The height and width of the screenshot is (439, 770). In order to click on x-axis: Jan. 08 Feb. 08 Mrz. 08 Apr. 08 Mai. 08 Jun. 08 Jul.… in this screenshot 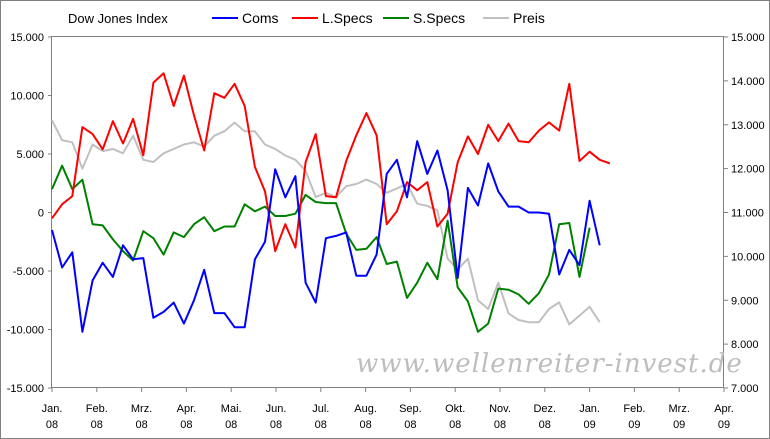, I will do `click(388, 409)`.